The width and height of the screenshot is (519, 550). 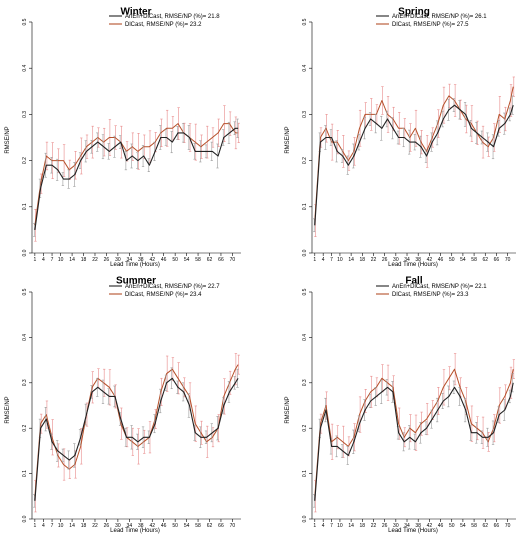 I want to click on x-tick-label: 4, so click(x=323, y=526).